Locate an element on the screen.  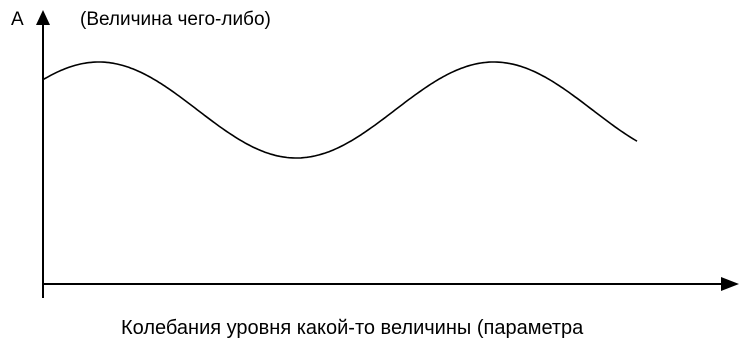
x-axis-arrowhead is located at coordinates (730, 284).